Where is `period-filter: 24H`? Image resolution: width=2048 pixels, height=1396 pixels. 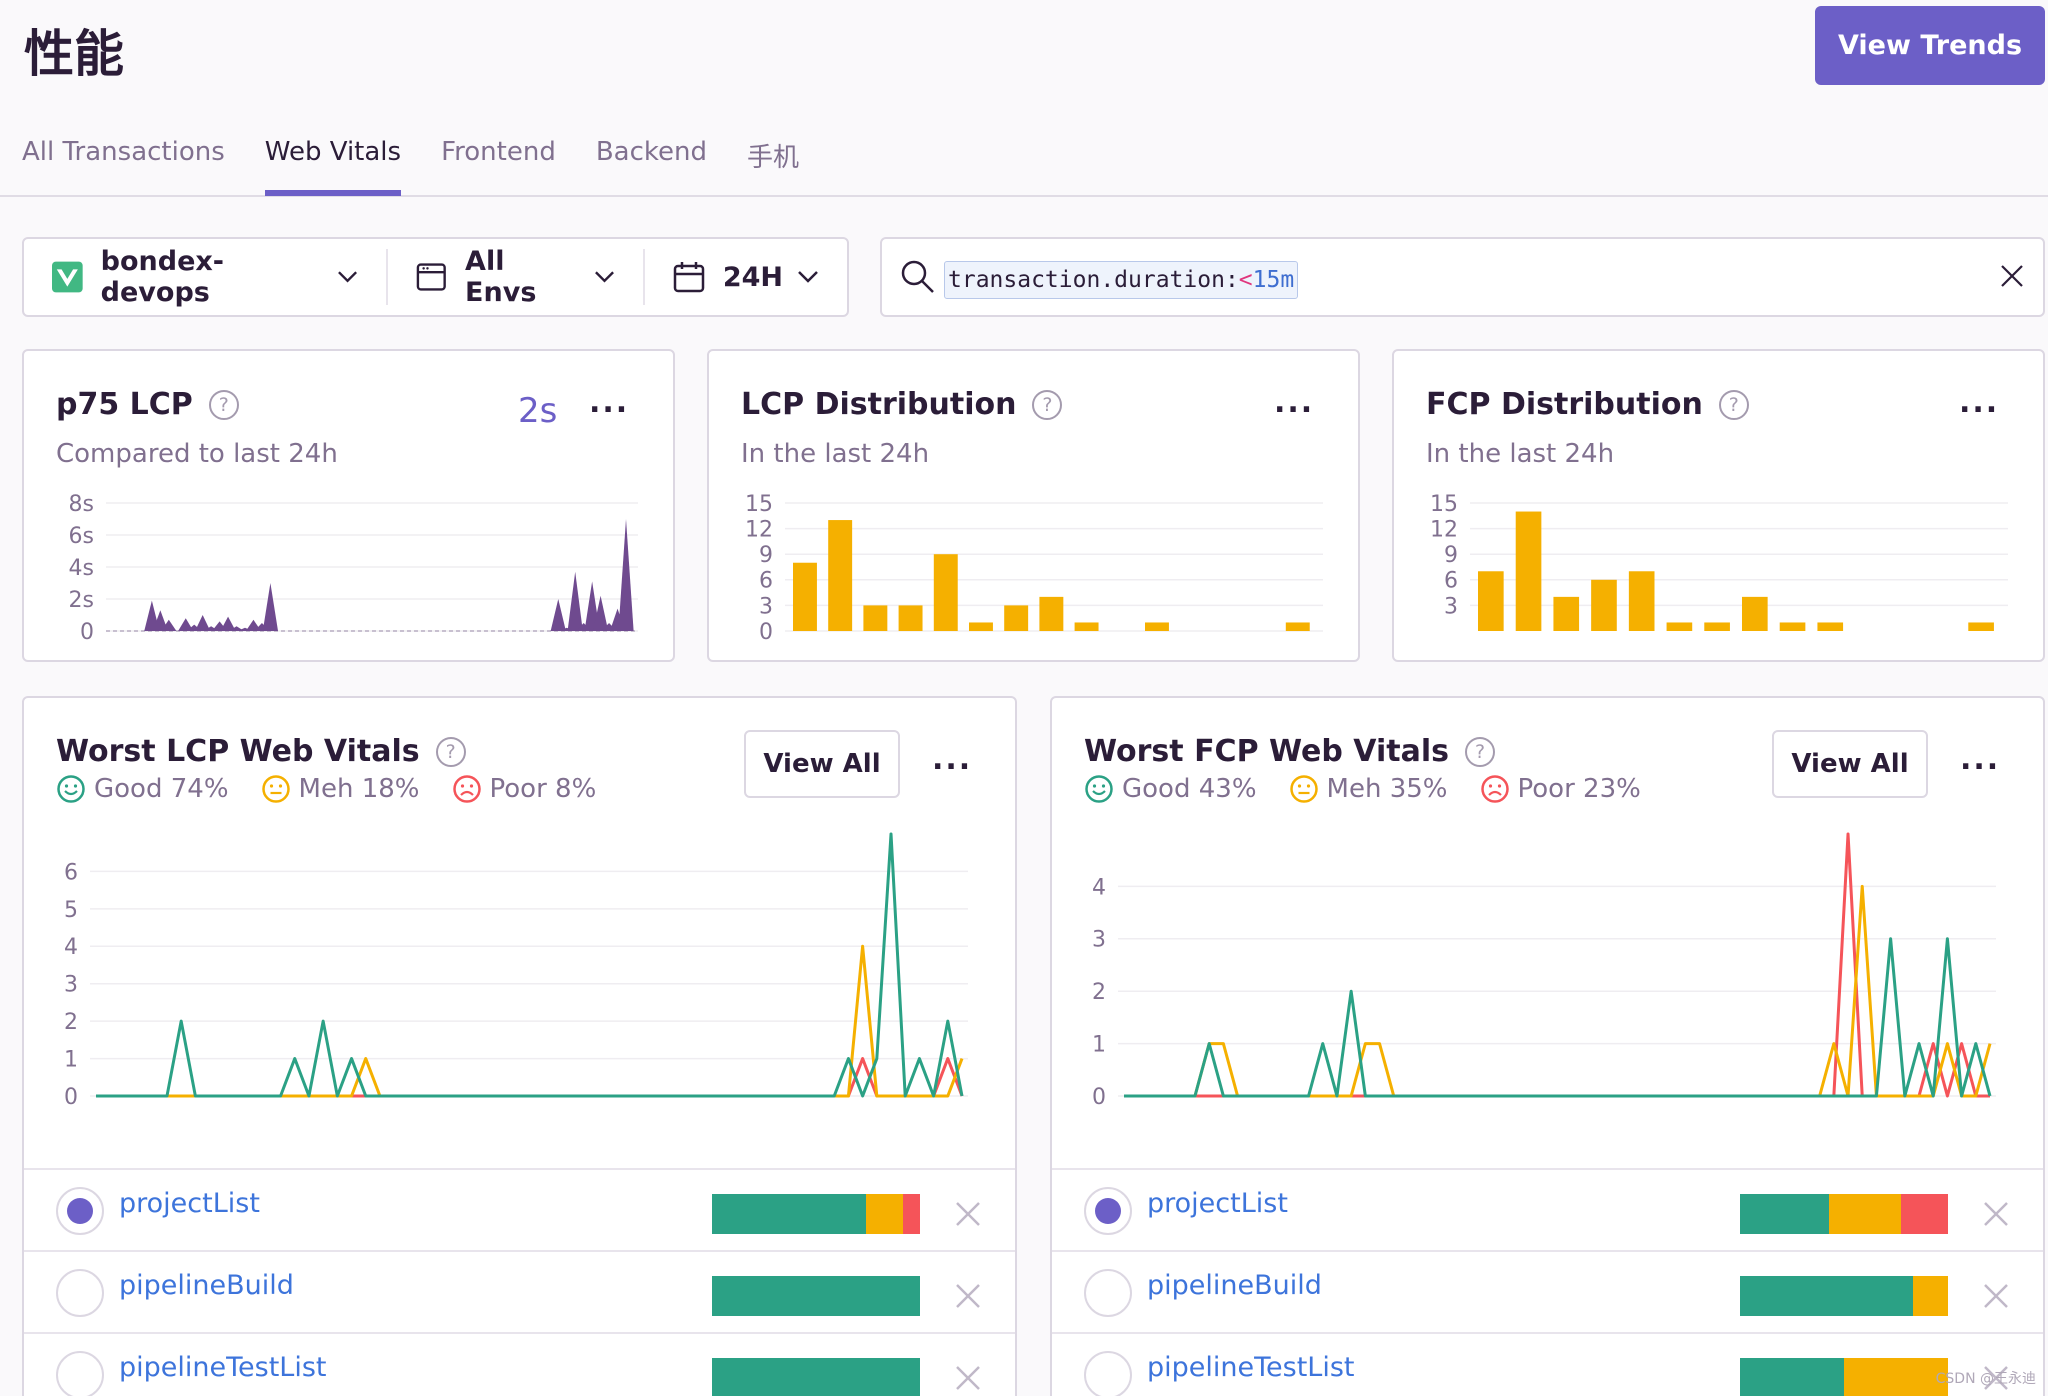 period-filter: 24H is located at coordinates (746, 277).